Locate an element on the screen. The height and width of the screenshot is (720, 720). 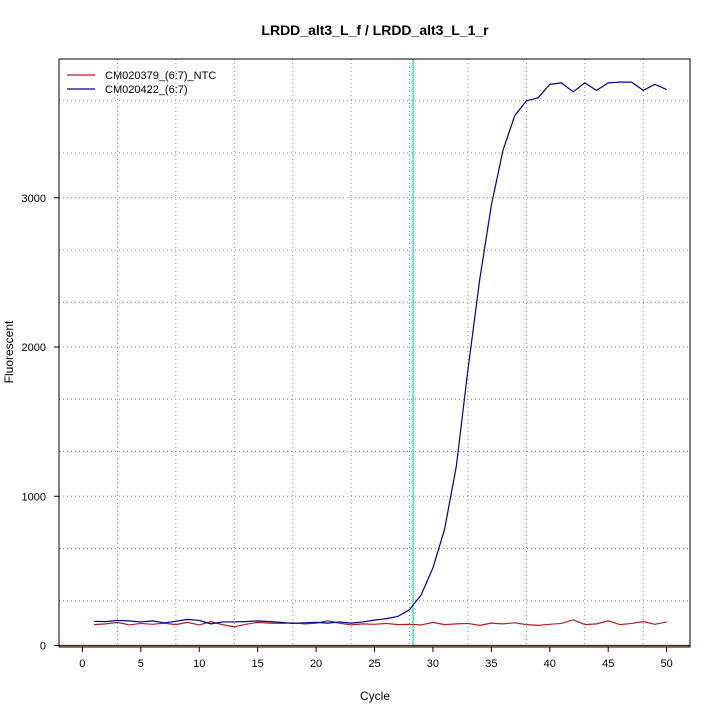
y-tick-label: 0 is located at coordinates (43, 647).